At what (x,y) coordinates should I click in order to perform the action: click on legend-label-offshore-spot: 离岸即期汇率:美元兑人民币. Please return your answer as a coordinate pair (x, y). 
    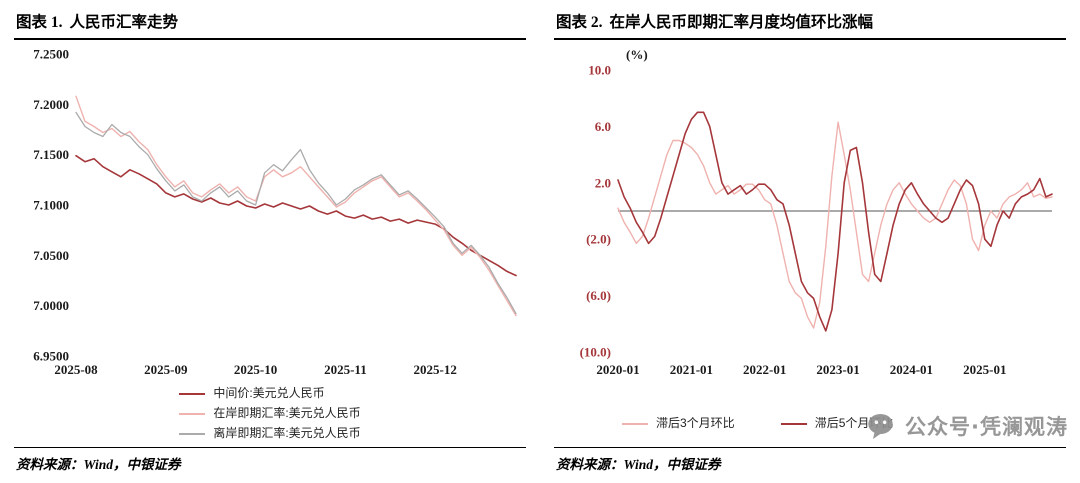
    Looking at the image, I should click on (287, 433).